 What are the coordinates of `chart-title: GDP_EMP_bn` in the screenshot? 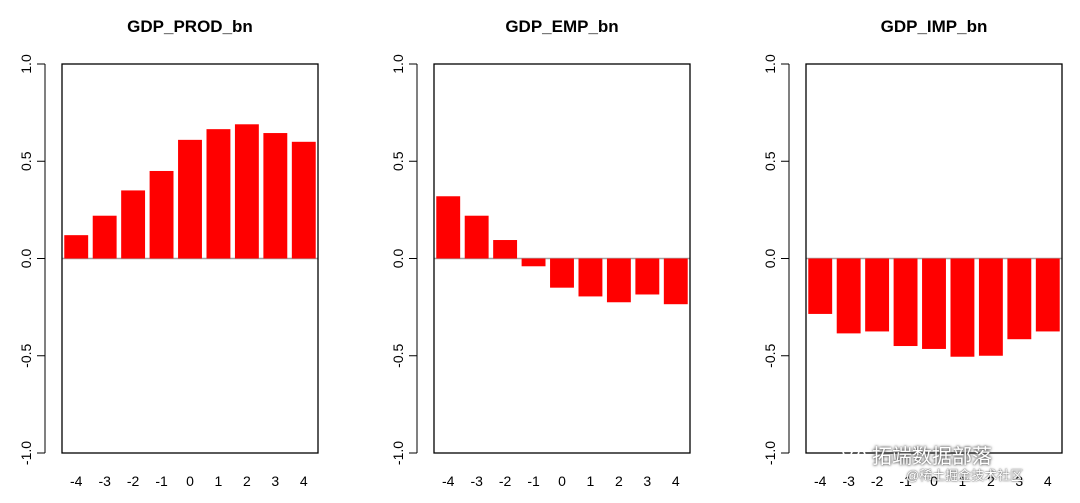 It's located at (561, 26).